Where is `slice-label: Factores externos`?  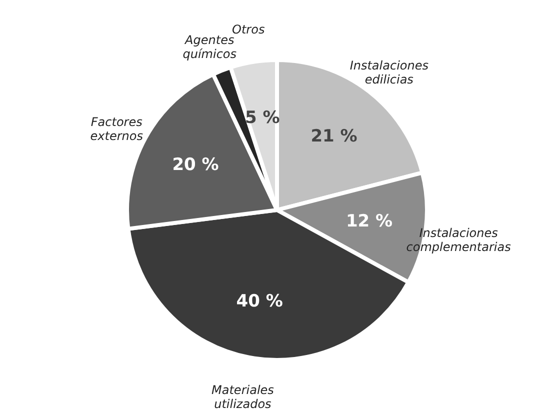
slice-label: Factores externos is located at coordinates (116, 128).